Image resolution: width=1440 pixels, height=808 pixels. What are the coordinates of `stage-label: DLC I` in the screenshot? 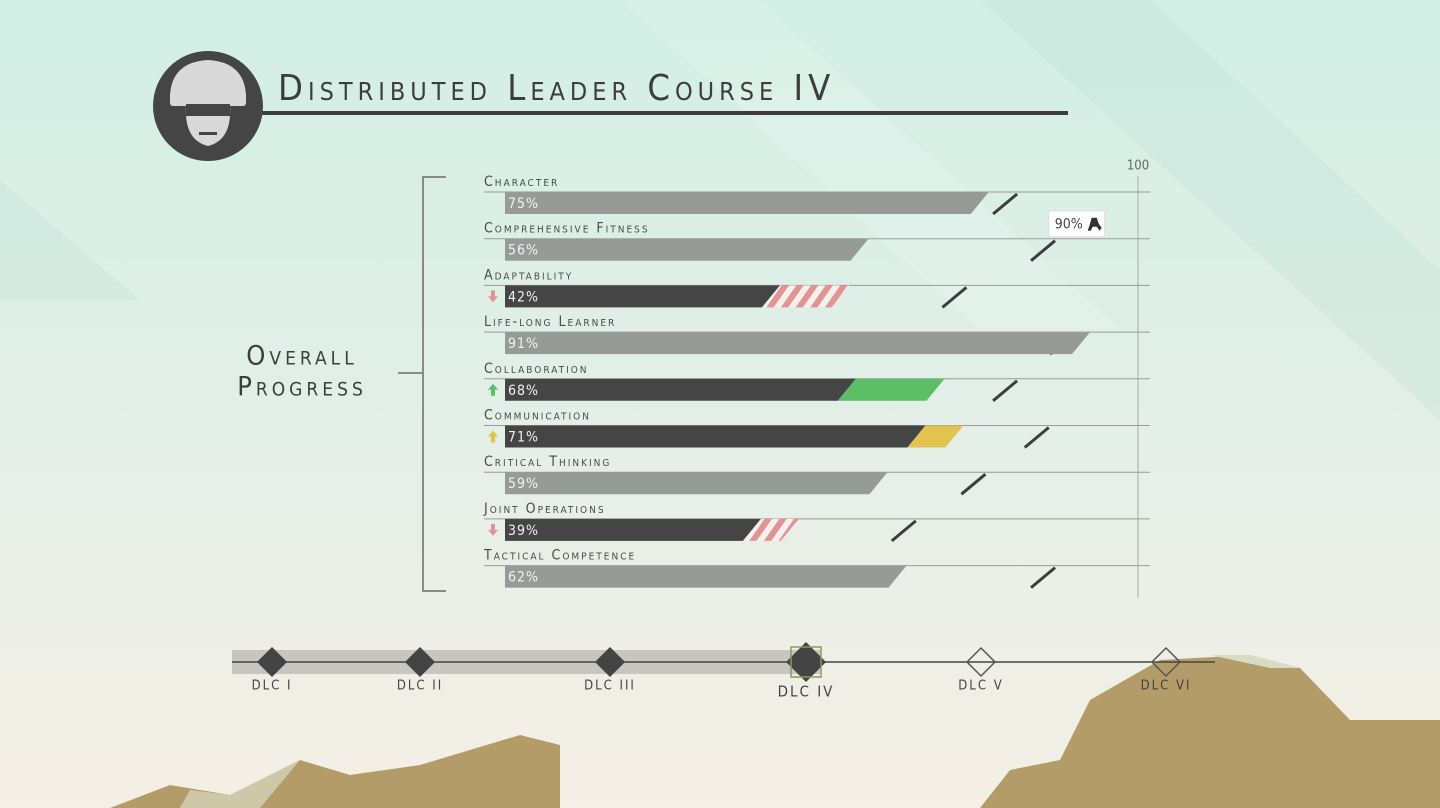 It's located at (272, 686).